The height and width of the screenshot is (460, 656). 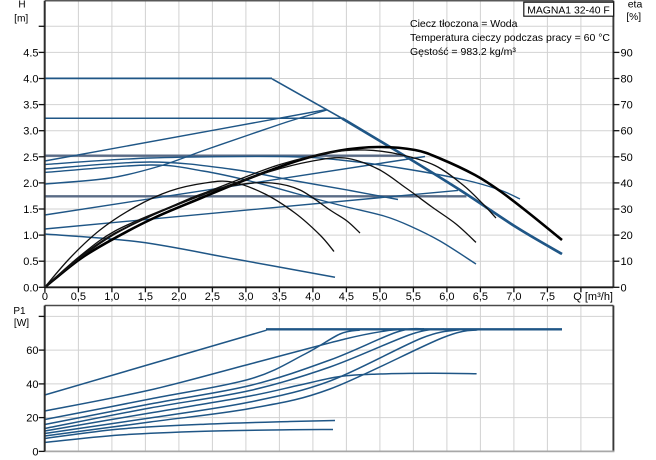 I want to click on svg-text: Gęstość = 983.2 kg/m³, so click(x=463, y=52).